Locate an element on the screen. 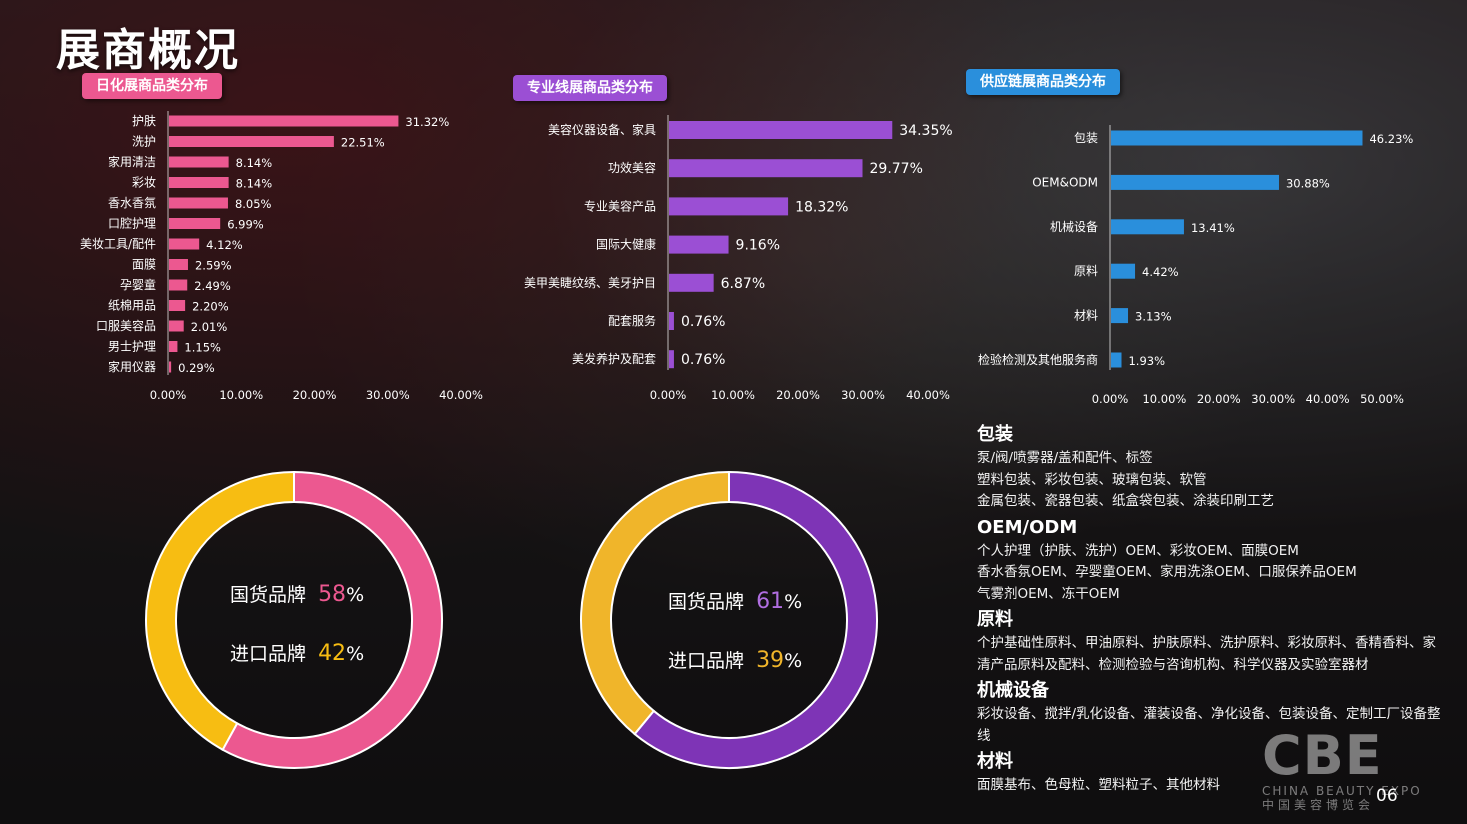 This screenshot has width=1467, height=824. detail-line: 彩妆设备、搅拌/乳化设备、灌装设备、净化设备、包装设备、定制工厂设备整 is located at coordinates (1209, 714).